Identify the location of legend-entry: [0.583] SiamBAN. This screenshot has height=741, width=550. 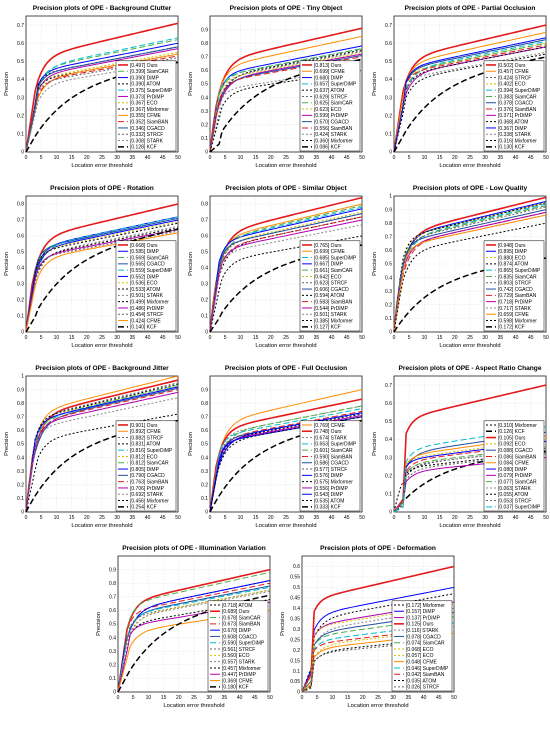
(333, 302).